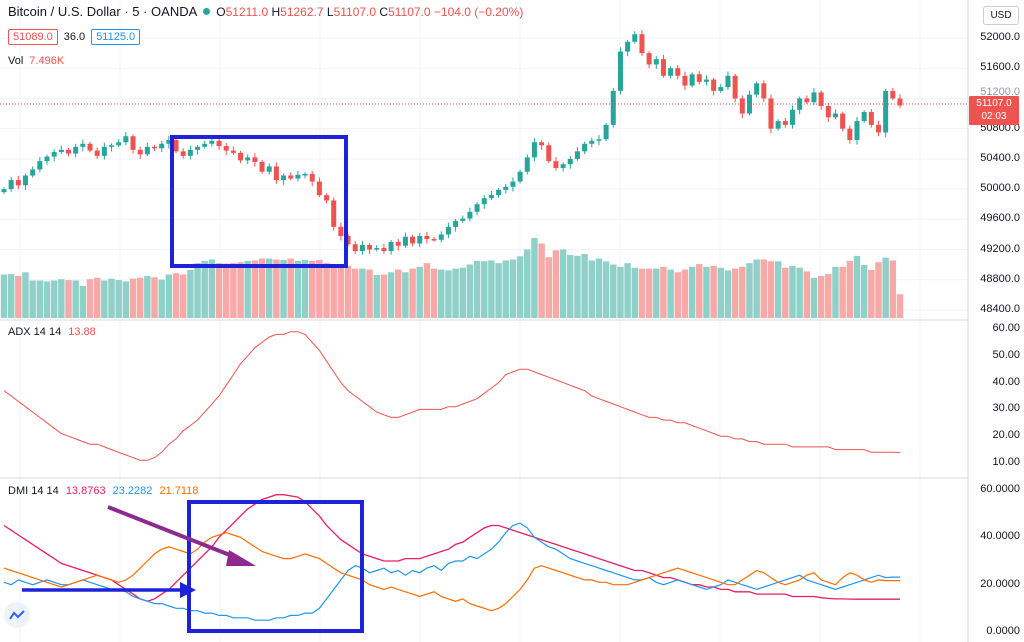 This screenshot has width=1024, height=642. Describe the element at coordinates (1000, 583) in the screenshot. I see `dmi-axis-label: 20.0000` at that location.